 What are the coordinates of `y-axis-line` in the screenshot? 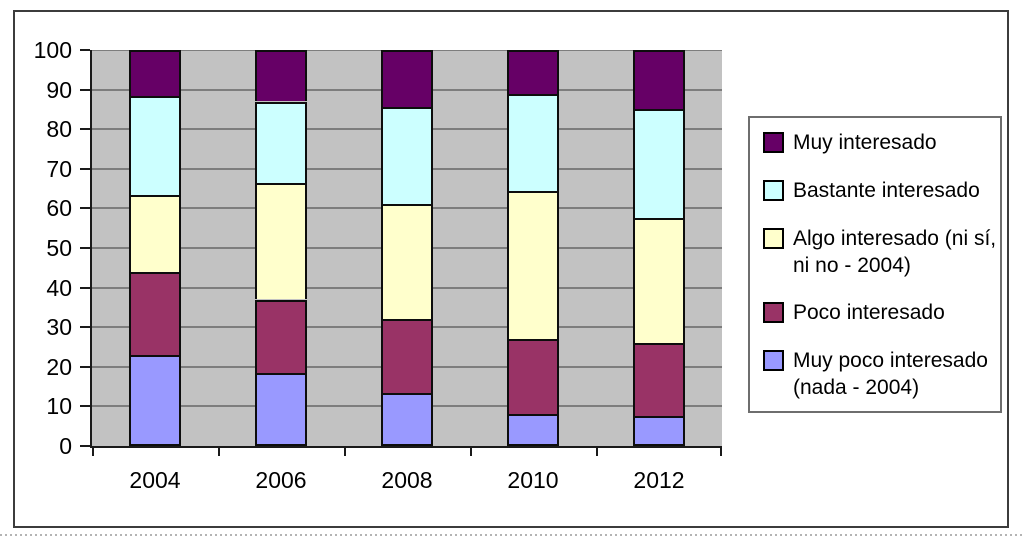 It's located at (91, 249).